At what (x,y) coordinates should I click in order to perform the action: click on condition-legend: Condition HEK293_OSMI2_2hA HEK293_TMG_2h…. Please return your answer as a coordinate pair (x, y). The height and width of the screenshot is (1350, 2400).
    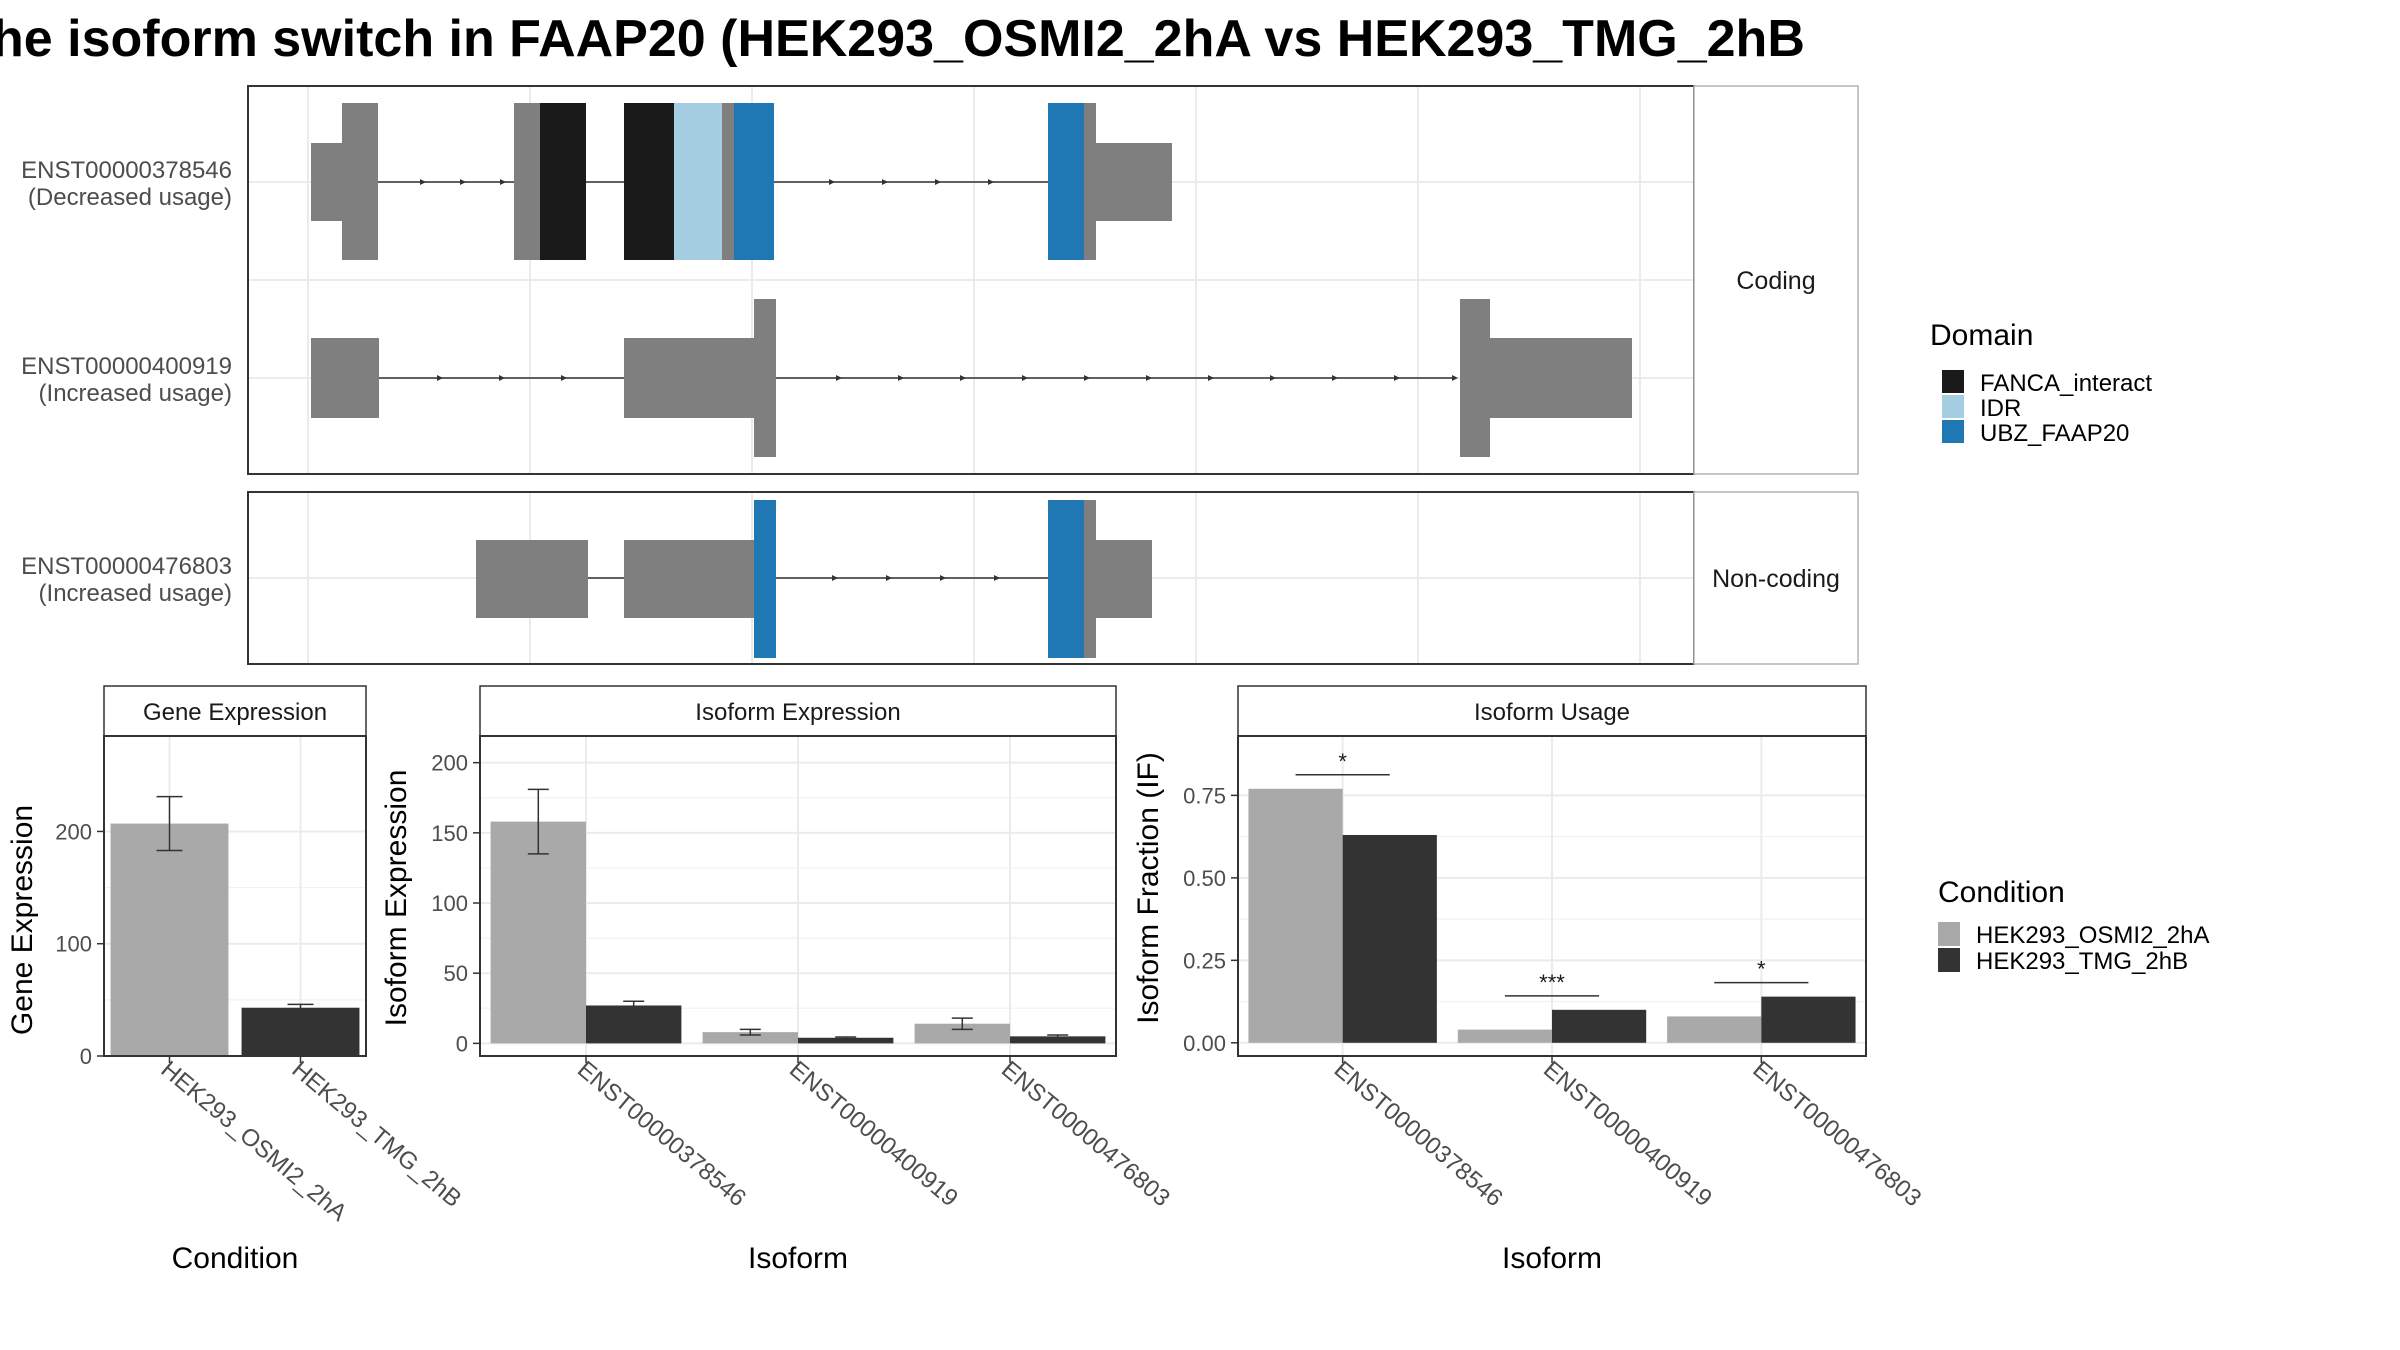
    Looking at the image, I should click on (2073, 925).